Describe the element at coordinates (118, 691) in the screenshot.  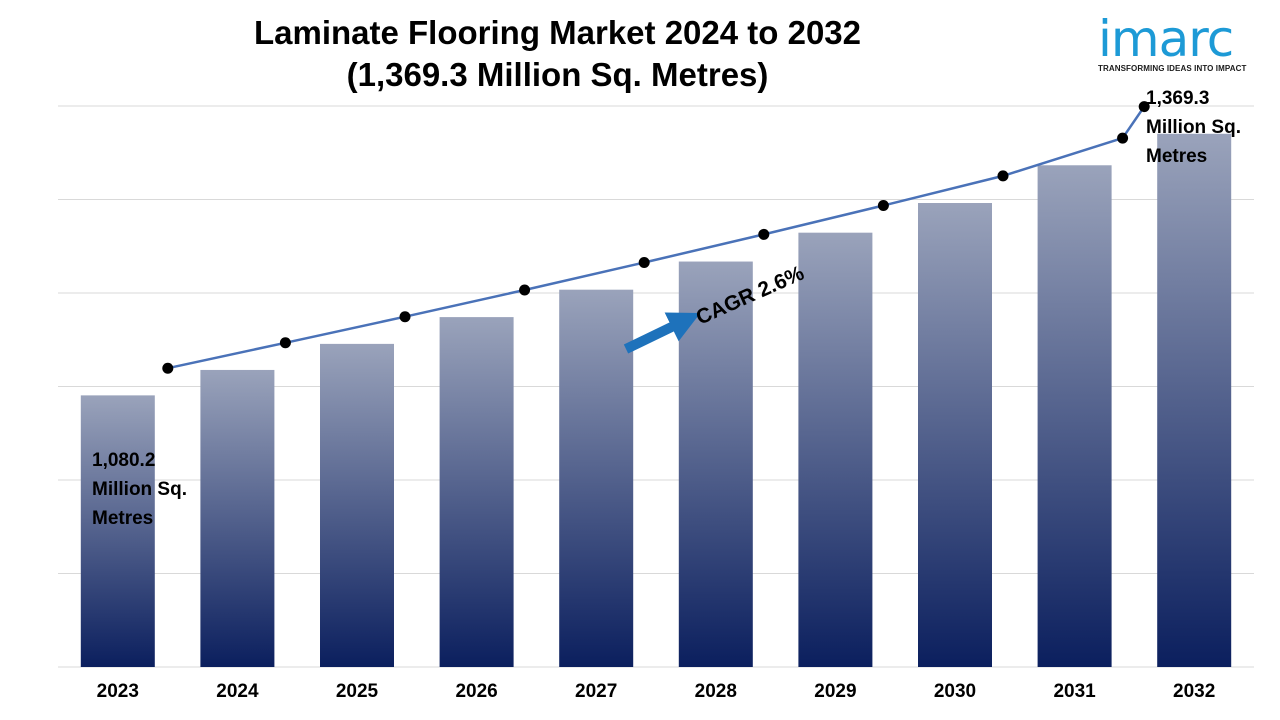
I see `x-tick-label: 2023` at that location.